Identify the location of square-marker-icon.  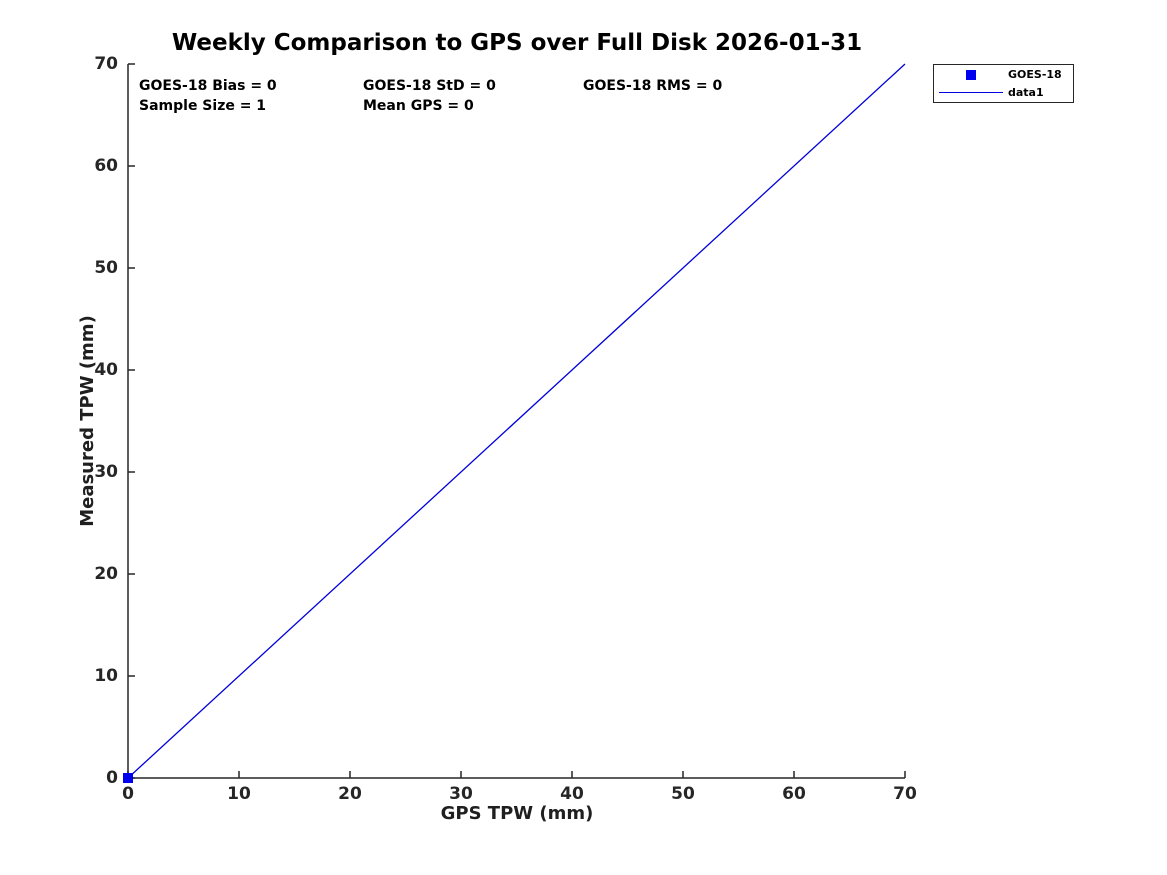
(971, 74).